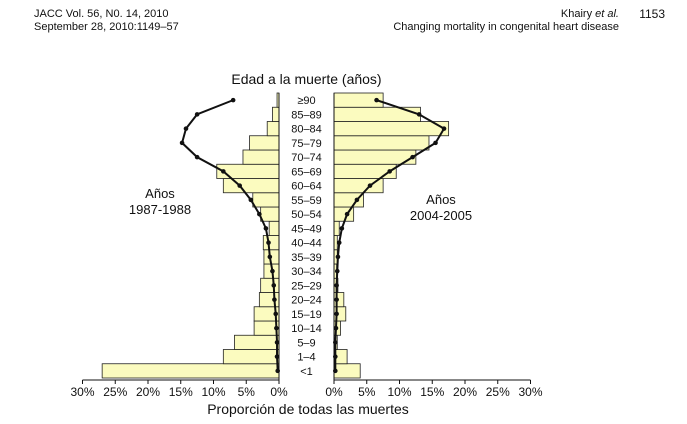 This screenshot has height=424, width=687. Describe the element at coordinates (148, 392) in the screenshot. I see `tick-label-left-2: 20%` at that location.